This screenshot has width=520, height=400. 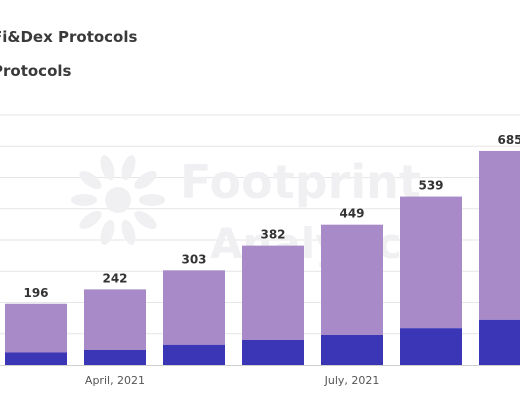 I want to click on flower-center, so click(x=118, y=200).